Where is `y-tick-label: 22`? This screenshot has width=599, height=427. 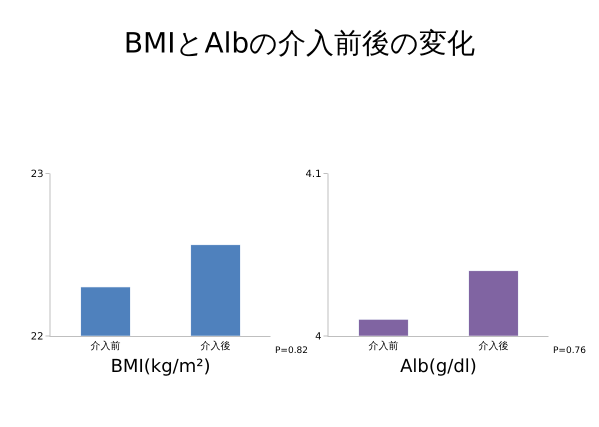 y-tick-label: 22 is located at coordinates (37, 336).